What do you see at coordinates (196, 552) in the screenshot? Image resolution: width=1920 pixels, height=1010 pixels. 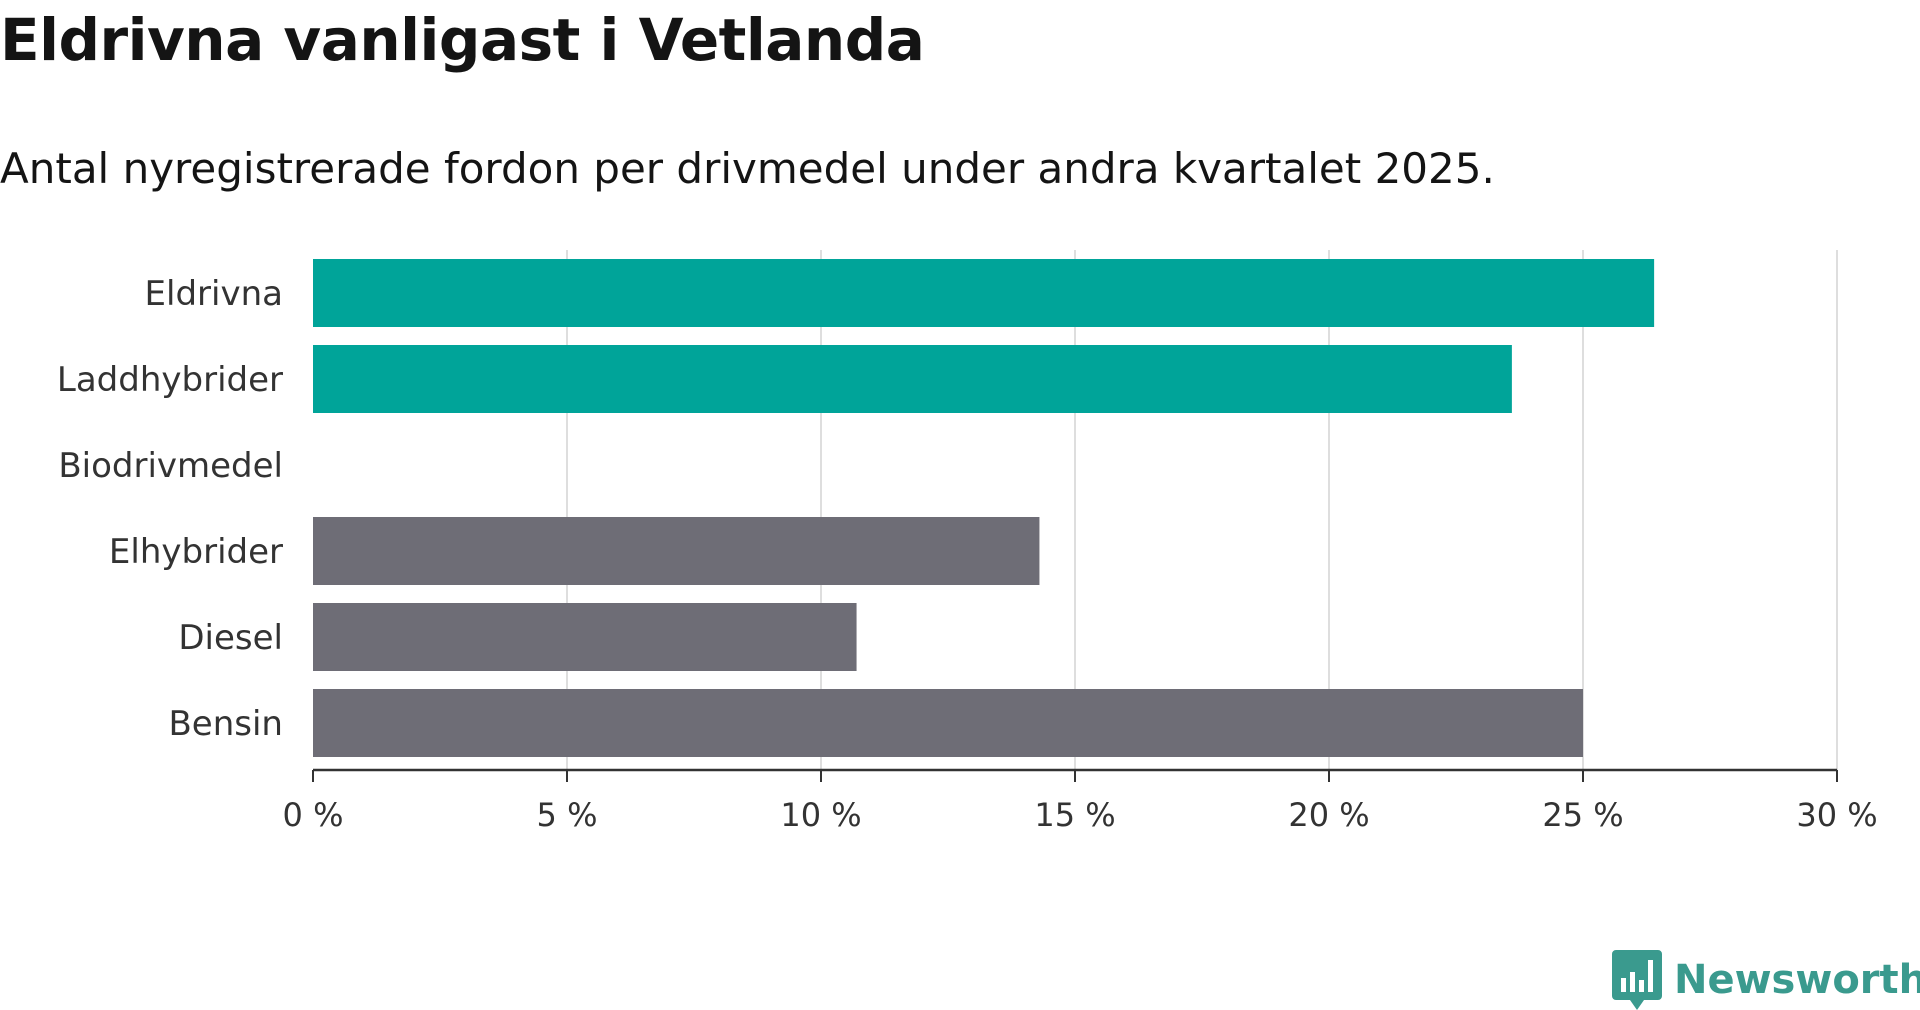 I see `category-label: Elhybrider` at bounding box center [196, 552].